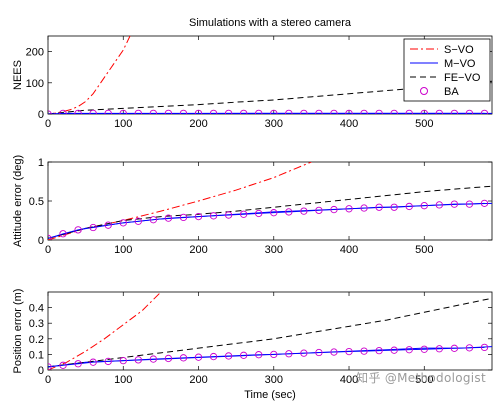  Describe the element at coordinates (36, 355) in the screenshot. I see `y-tick-label: 0.1` at that location.